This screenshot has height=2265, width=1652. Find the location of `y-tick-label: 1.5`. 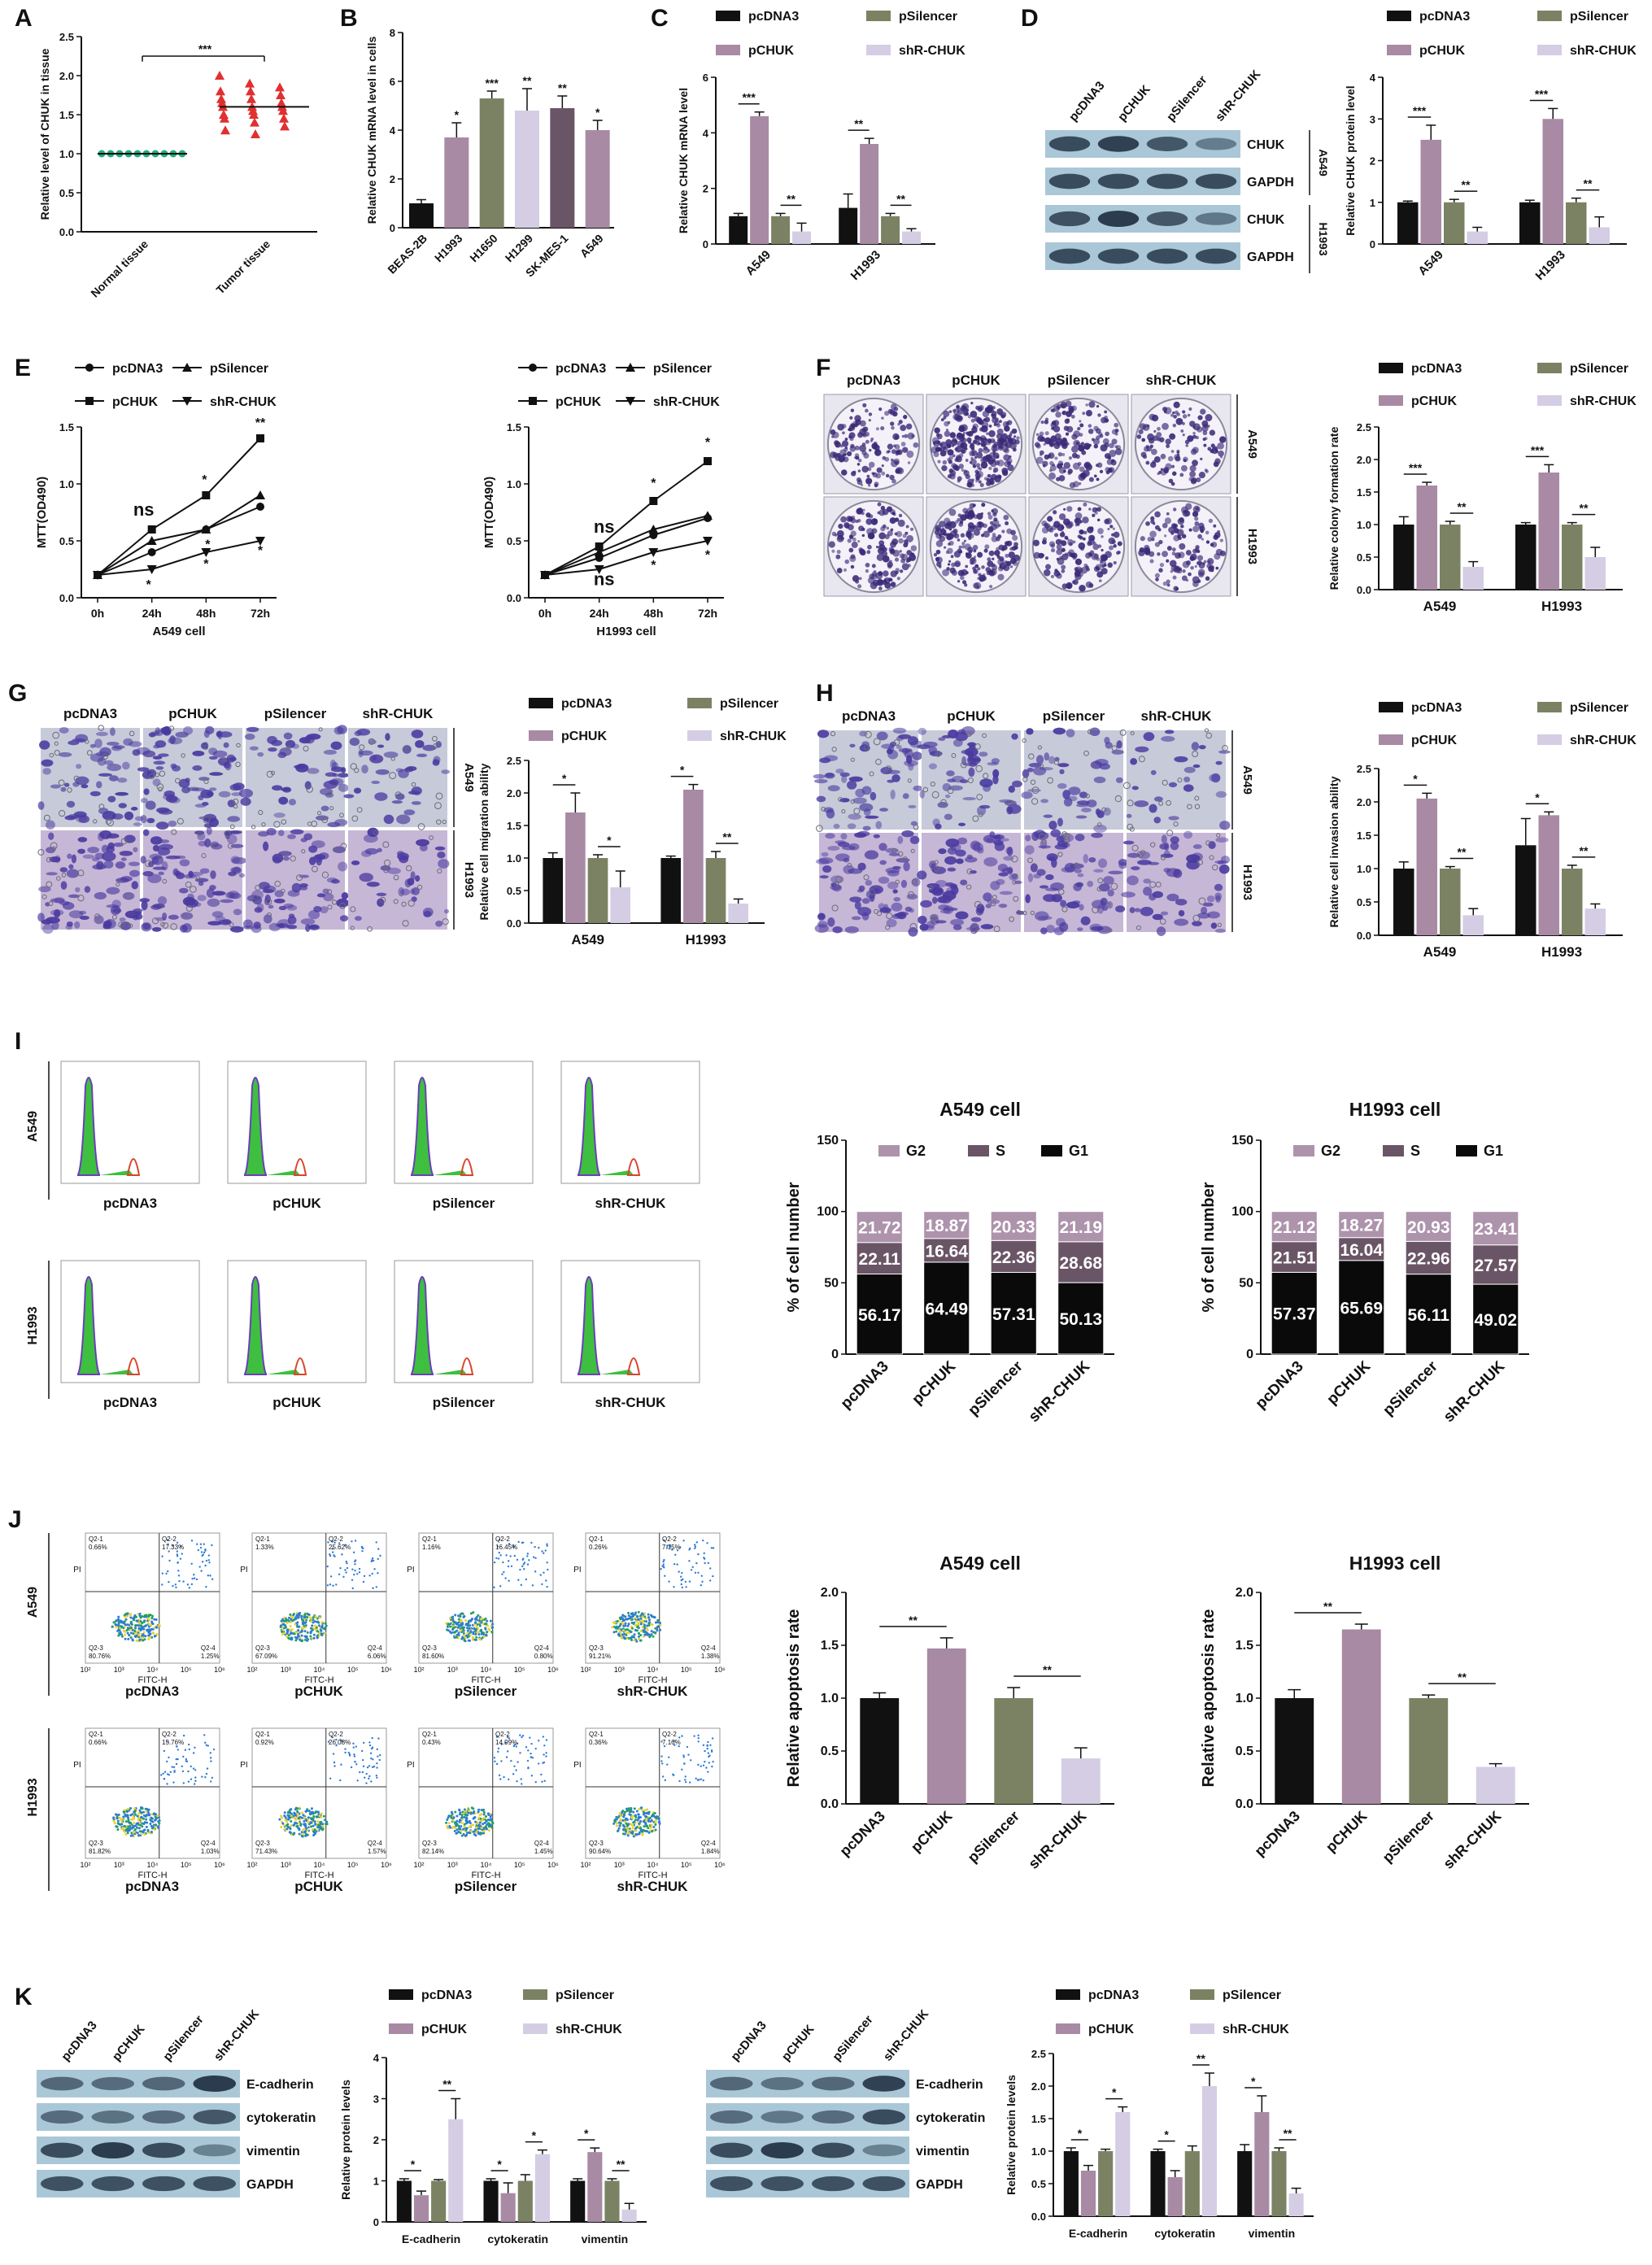

y-tick-label: 1.5 is located at coordinates (1364, 836).